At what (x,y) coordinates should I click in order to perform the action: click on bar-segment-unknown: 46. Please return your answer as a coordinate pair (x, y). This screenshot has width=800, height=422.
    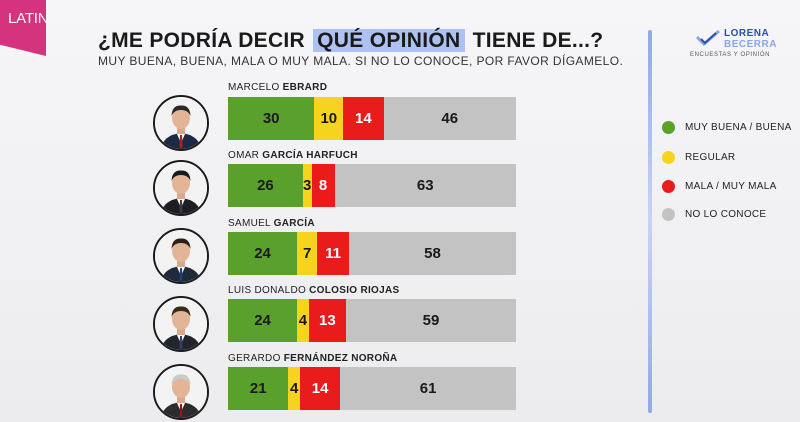
    Looking at the image, I should click on (449, 118).